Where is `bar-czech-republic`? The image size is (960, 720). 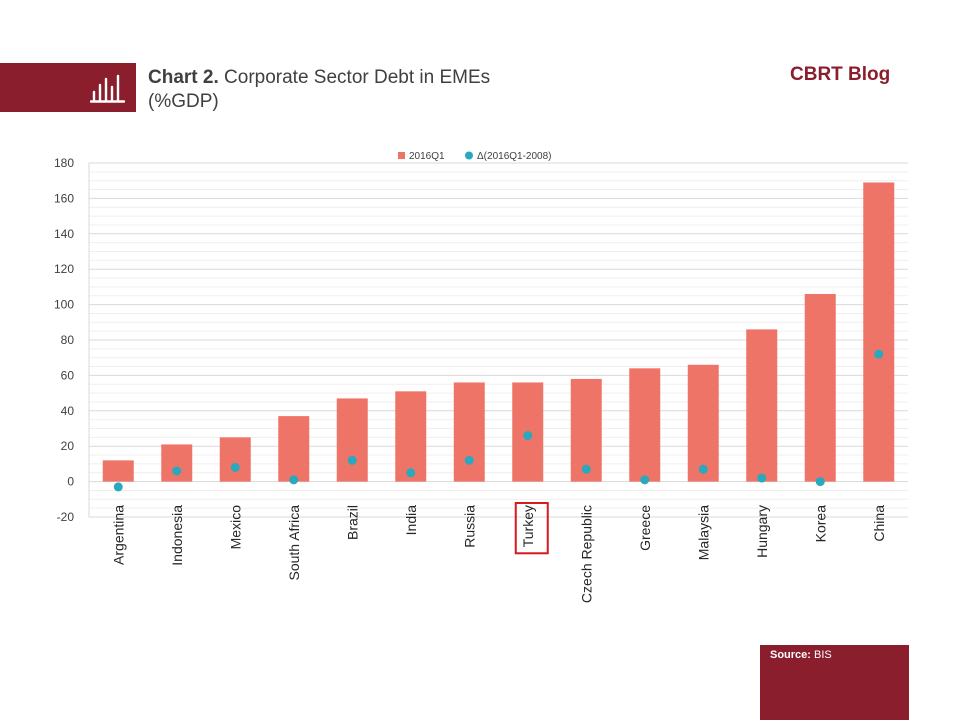
bar-czech-republic is located at coordinates (586, 430).